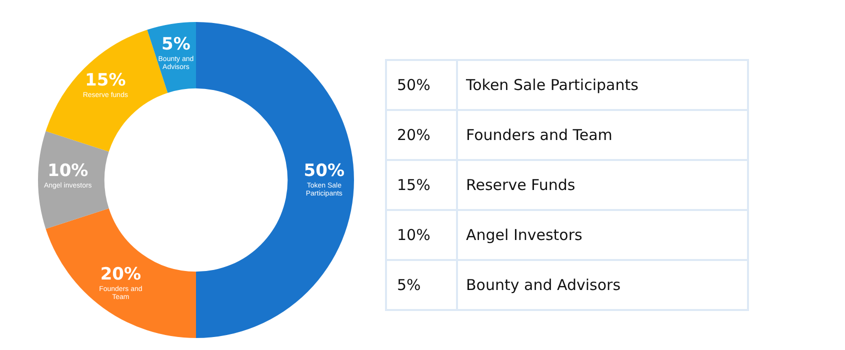 The height and width of the screenshot is (350, 845). I want to click on text: Reserve Funds, so click(602, 185).